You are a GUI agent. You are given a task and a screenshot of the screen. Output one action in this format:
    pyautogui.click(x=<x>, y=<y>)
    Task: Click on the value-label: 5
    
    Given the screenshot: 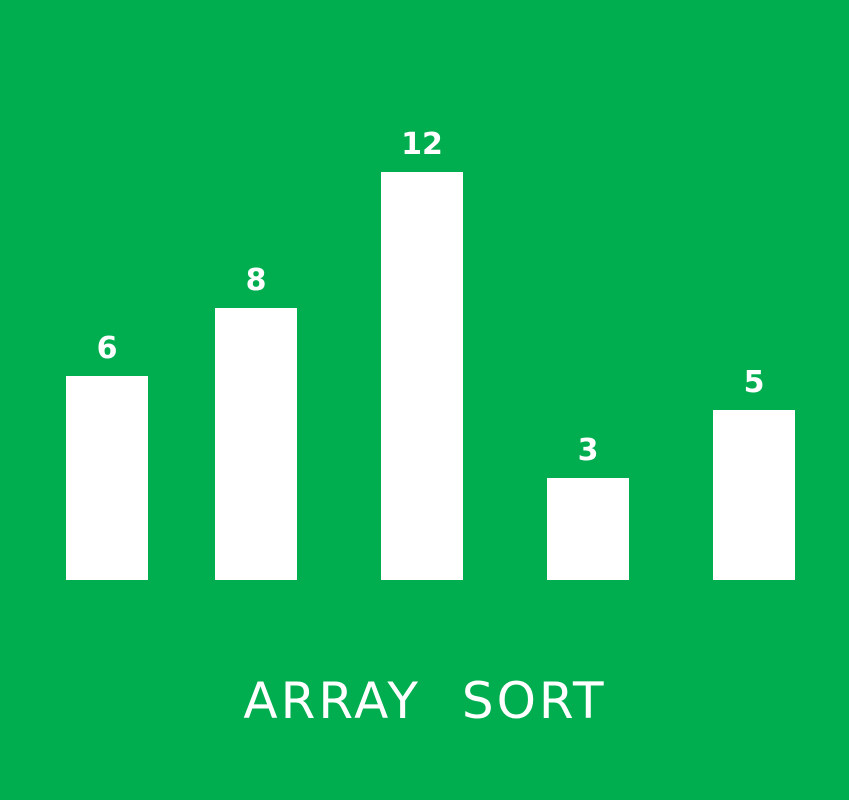 What is the action you would take?
    pyautogui.click(x=754, y=382)
    